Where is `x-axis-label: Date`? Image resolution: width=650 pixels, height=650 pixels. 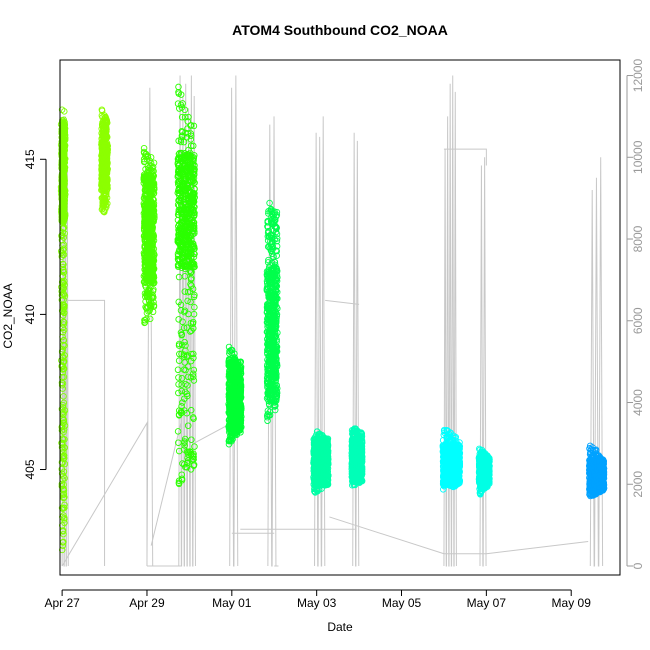 x-axis-label: Date is located at coordinates (340, 627).